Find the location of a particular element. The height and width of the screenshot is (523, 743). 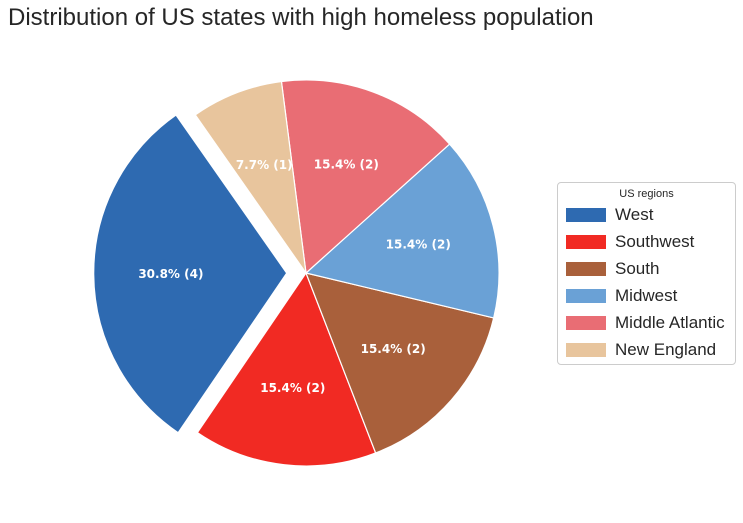

slice-label-west: 30.8% (4) is located at coordinates (170, 274).